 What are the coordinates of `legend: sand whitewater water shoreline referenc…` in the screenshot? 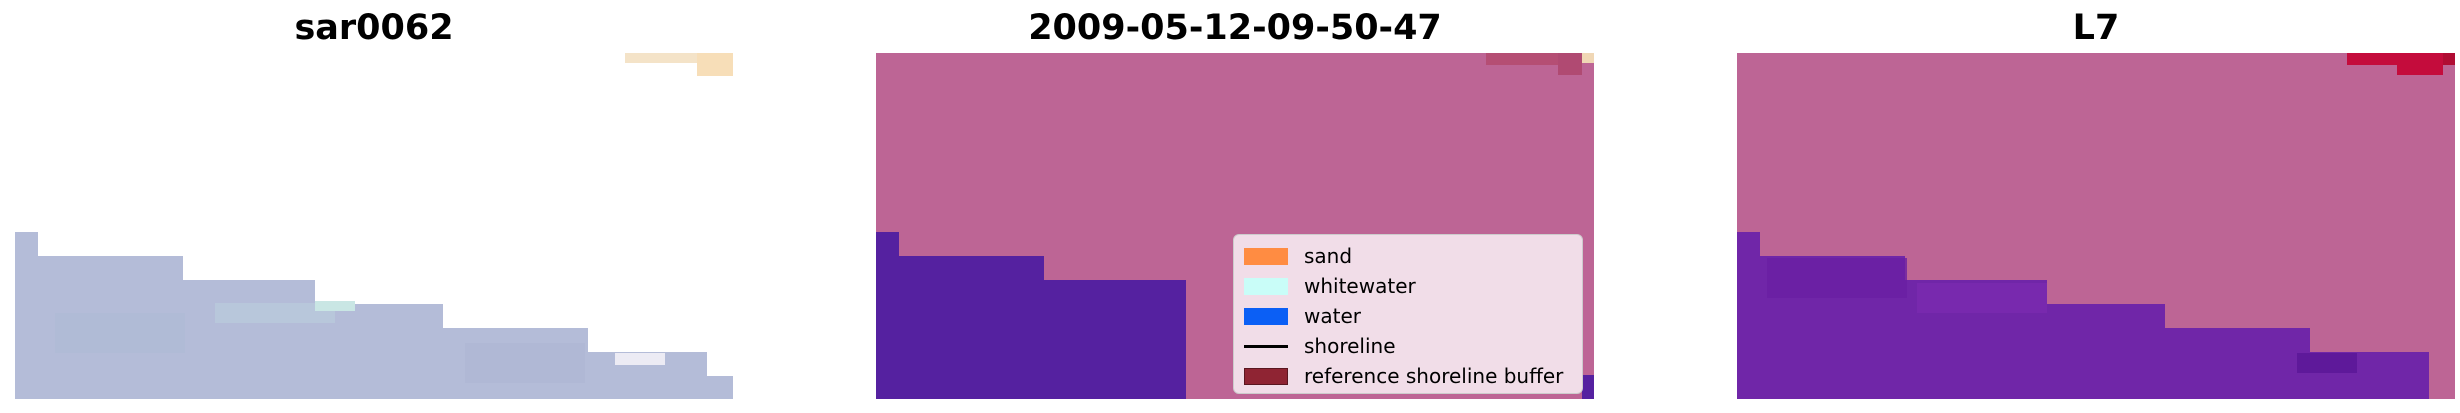 It's located at (1408, 314).